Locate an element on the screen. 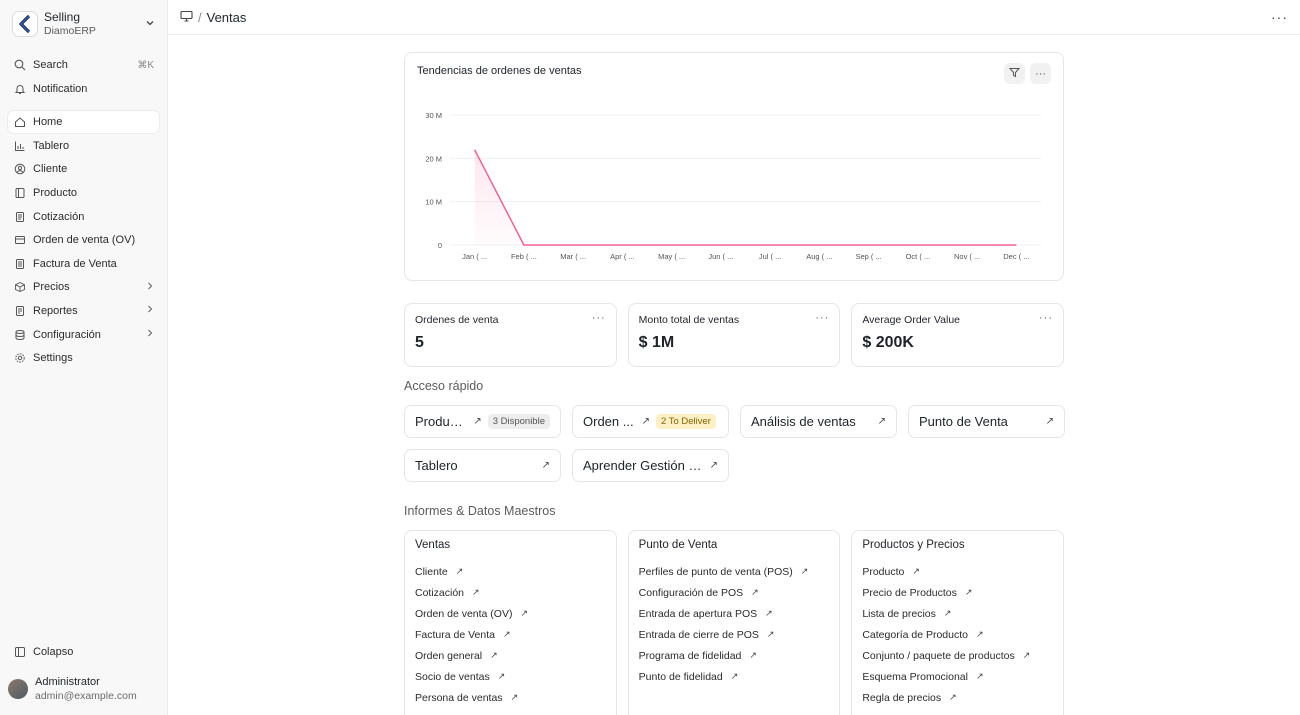  sidebar-item-cotizacion: Cotización is located at coordinates (83, 217).